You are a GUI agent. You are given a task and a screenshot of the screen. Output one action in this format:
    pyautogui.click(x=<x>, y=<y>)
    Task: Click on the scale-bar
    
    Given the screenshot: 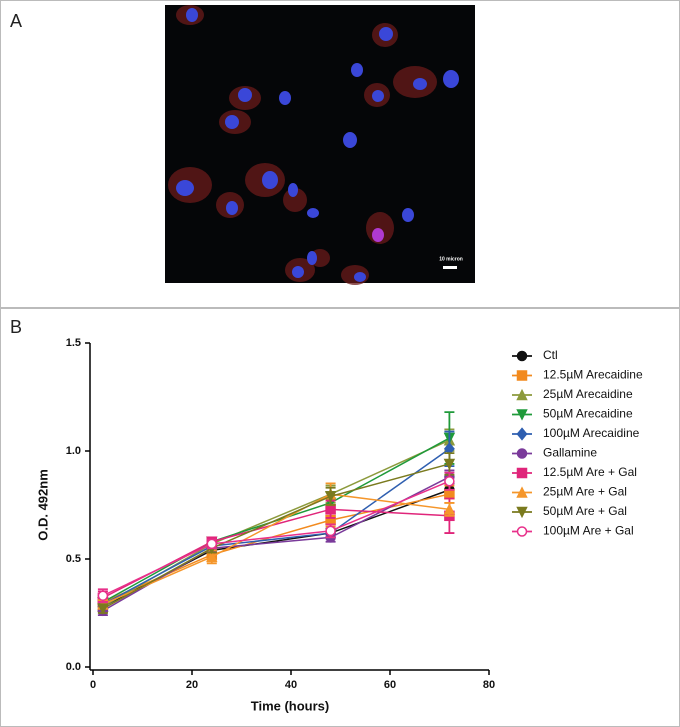 What is the action you would take?
    pyautogui.click(x=450, y=267)
    